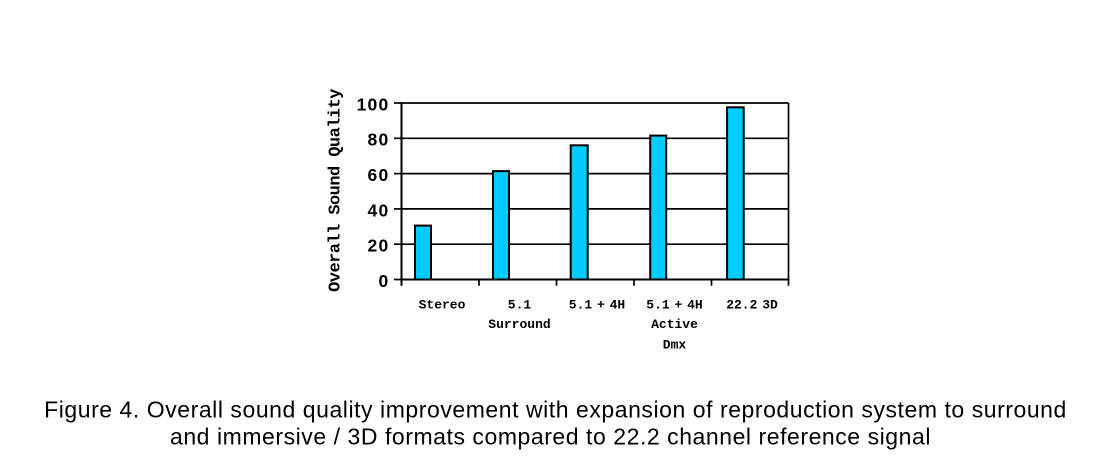  I want to click on svg-text: 5.1, so click(520, 304).